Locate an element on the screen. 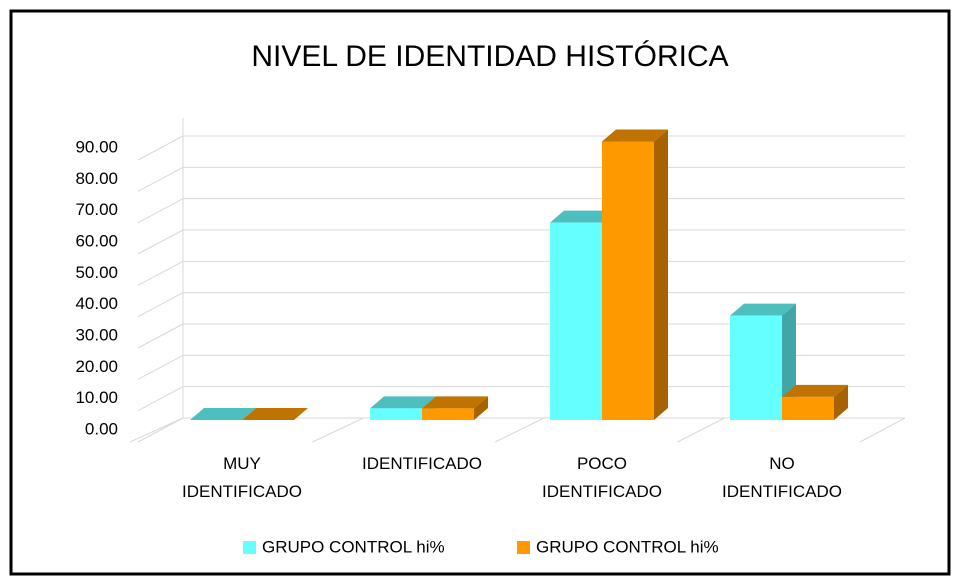 This screenshot has height=585, width=961. x-tick-label: NO IDENTIFICADO is located at coordinates (782, 477).